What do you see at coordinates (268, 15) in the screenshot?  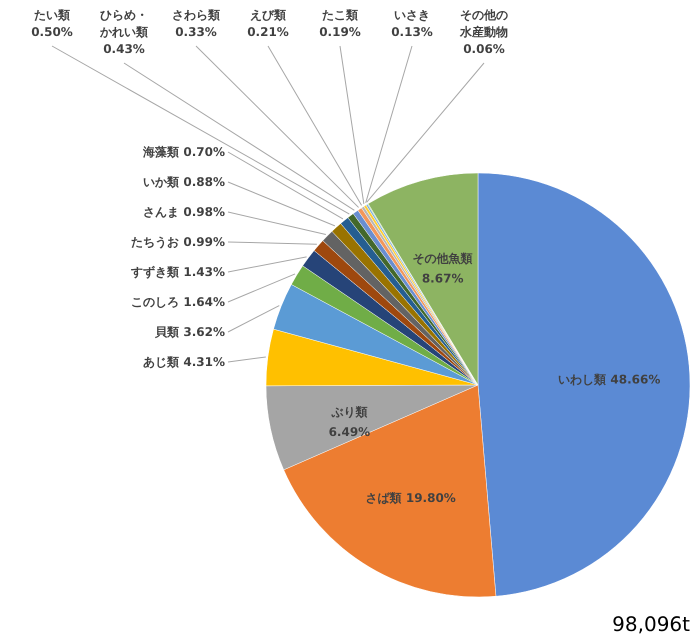 I see `slice-label: えび類` at bounding box center [268, 15].